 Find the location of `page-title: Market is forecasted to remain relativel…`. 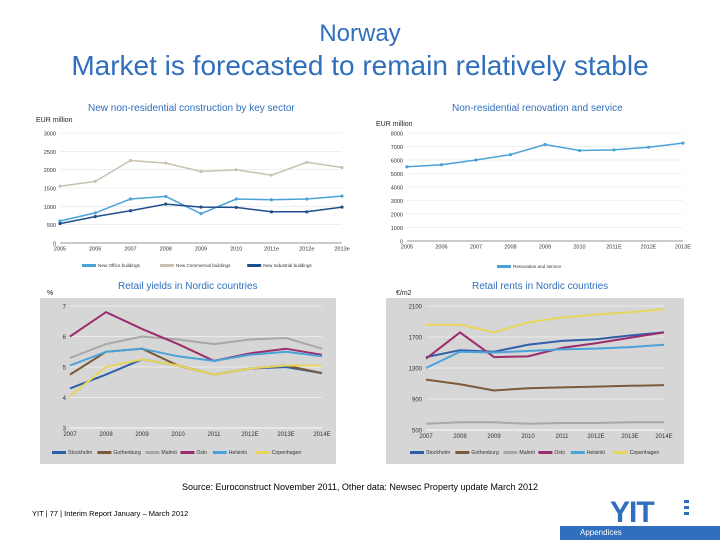

page-title: Market is forecasted to remain relativel… is located at coordinates (360, 65).